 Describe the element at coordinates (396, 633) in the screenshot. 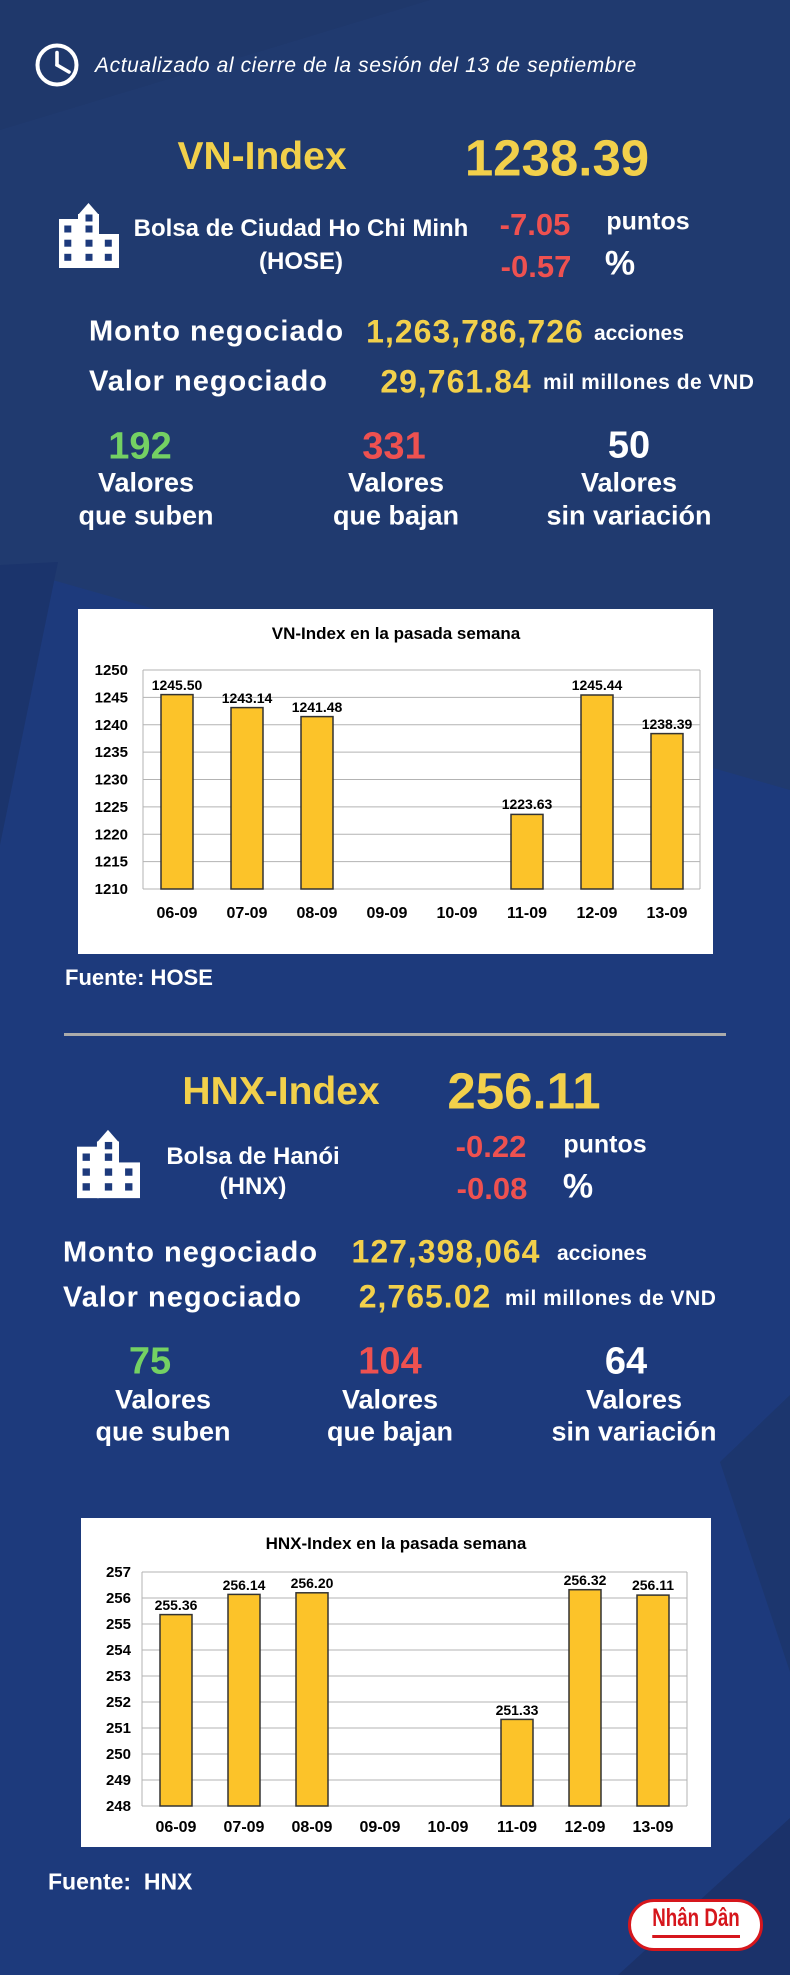

I see `svg-text: VN-Index en la pasada semana` at that location.